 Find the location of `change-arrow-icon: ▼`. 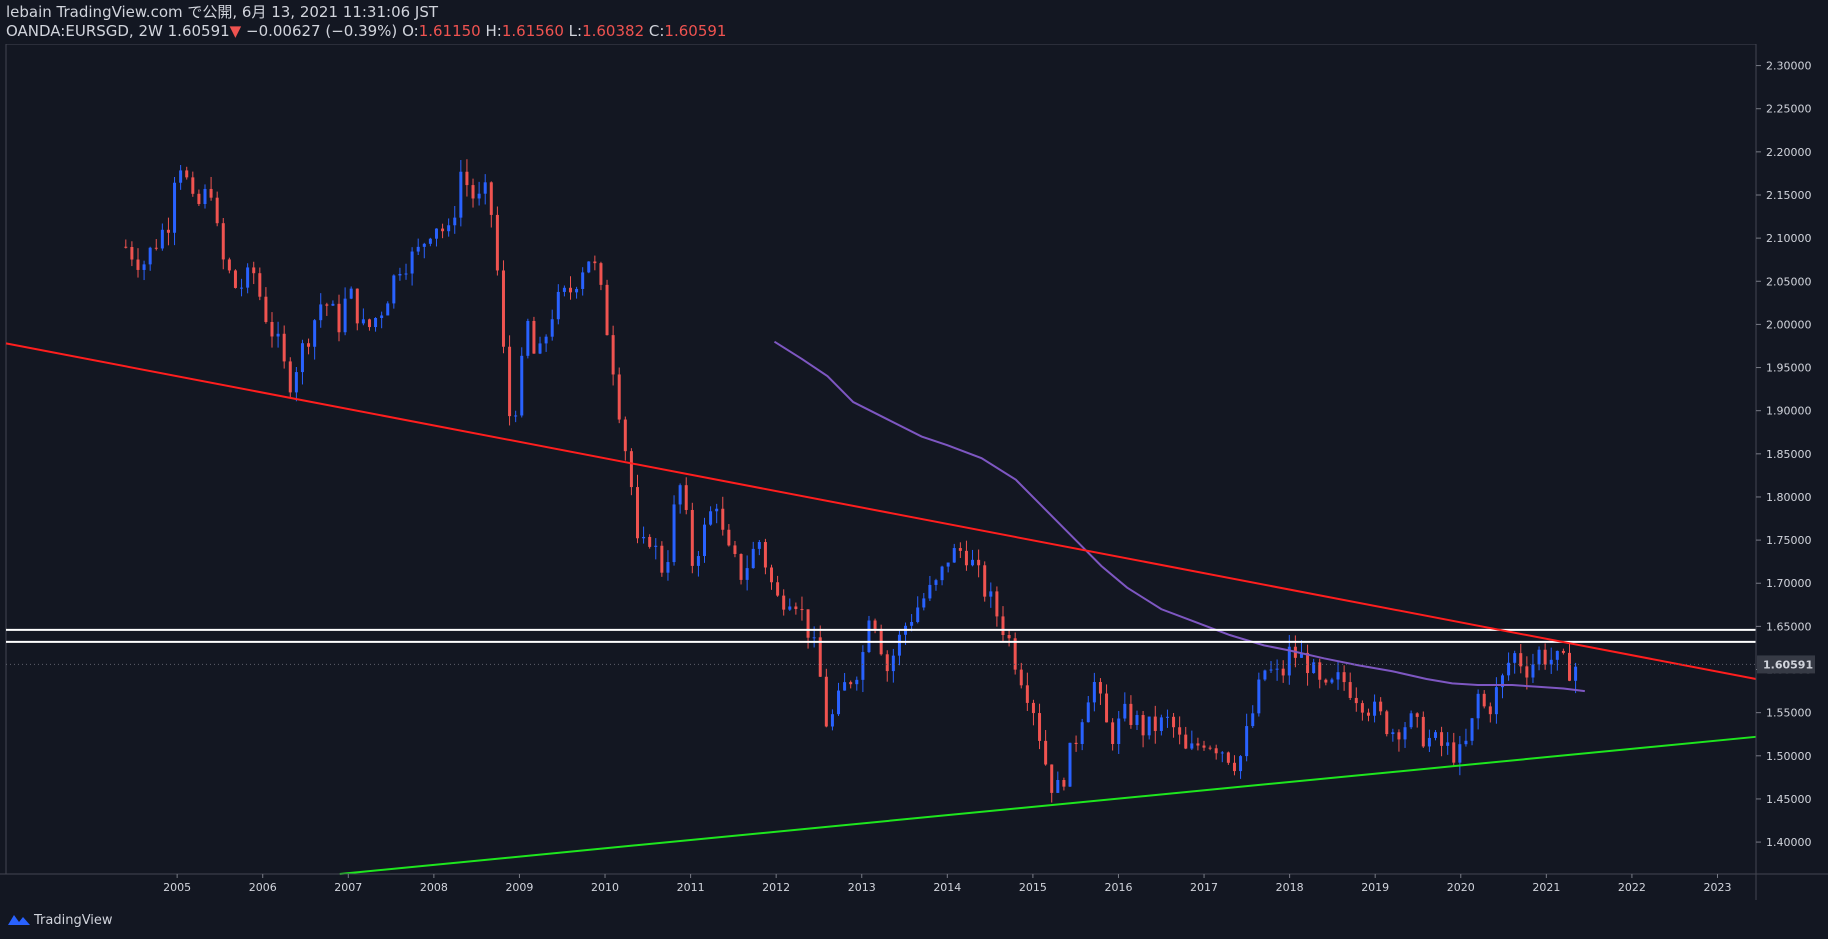

change-arrow-icon: ▼ is located at coordinates (235, 31).